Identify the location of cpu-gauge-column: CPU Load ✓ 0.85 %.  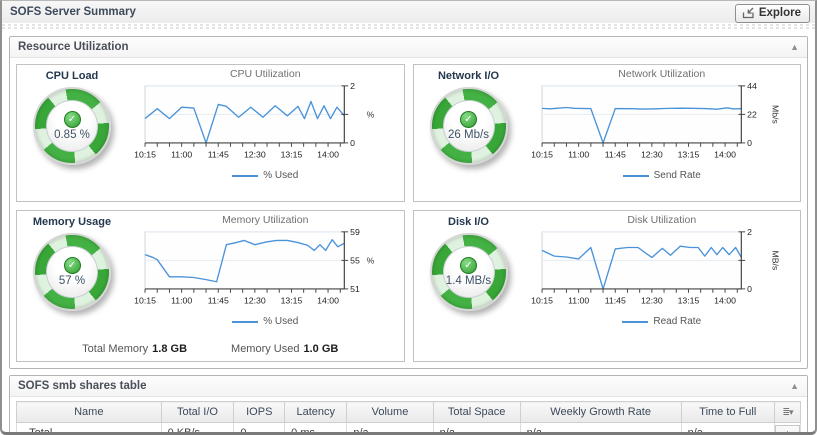
(72, 133).